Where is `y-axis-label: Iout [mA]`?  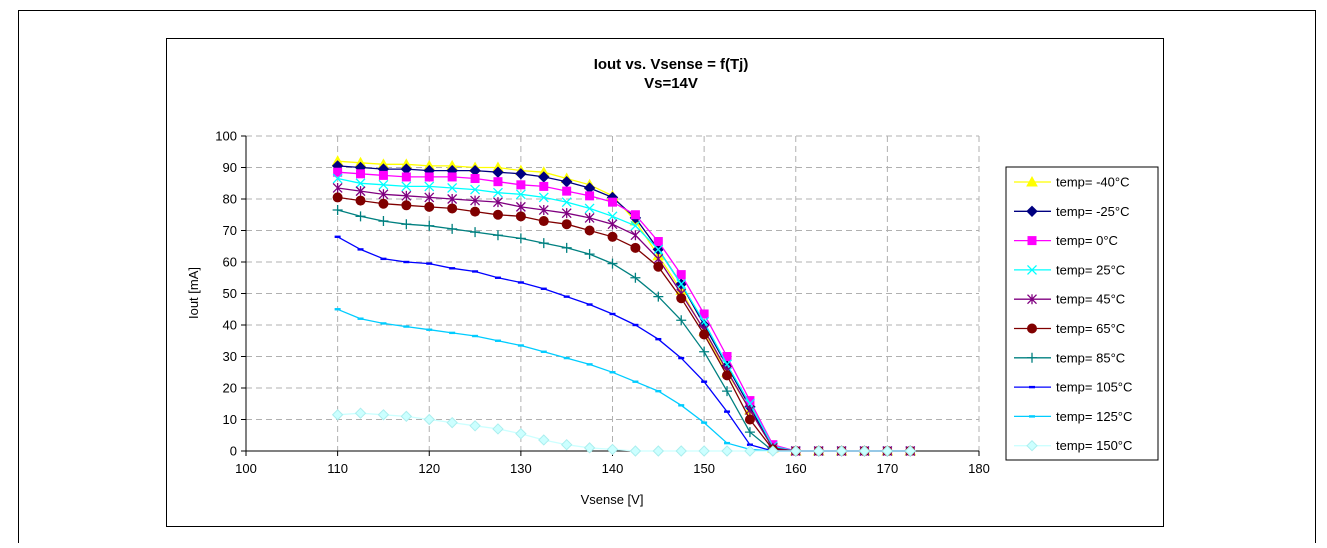
y-axis-label: Iout [mA] is located at coordinates (193, 293).